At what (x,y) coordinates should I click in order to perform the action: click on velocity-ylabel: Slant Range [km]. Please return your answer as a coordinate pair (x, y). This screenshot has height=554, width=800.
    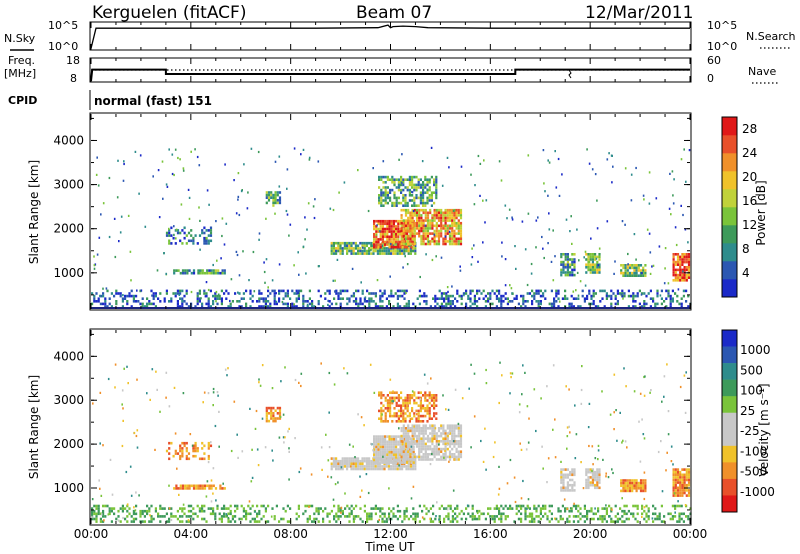
    Looking at the image, I should click on (34, 427).